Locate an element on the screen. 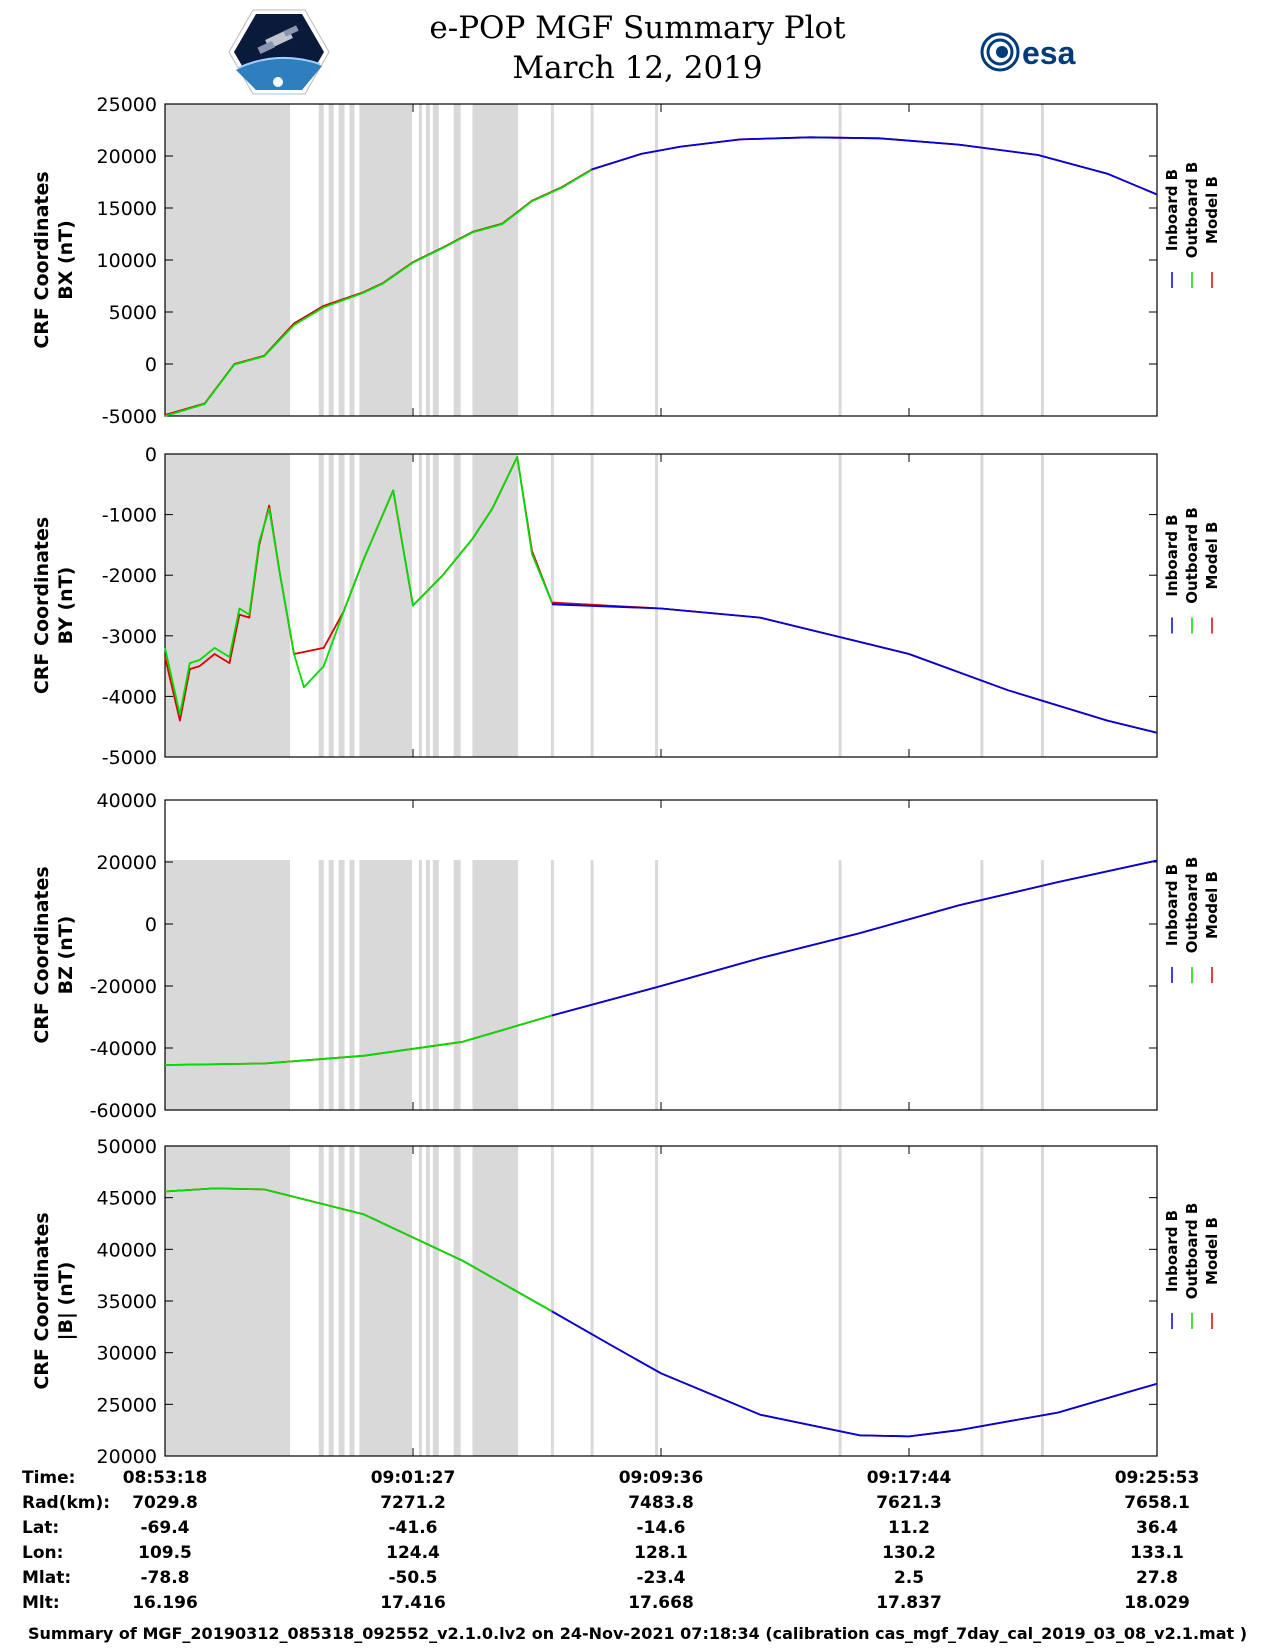 The height and width of the screenshot is (1650, 1275). title-line-2: March 12, 2019 is located at coordinates (637, 68).